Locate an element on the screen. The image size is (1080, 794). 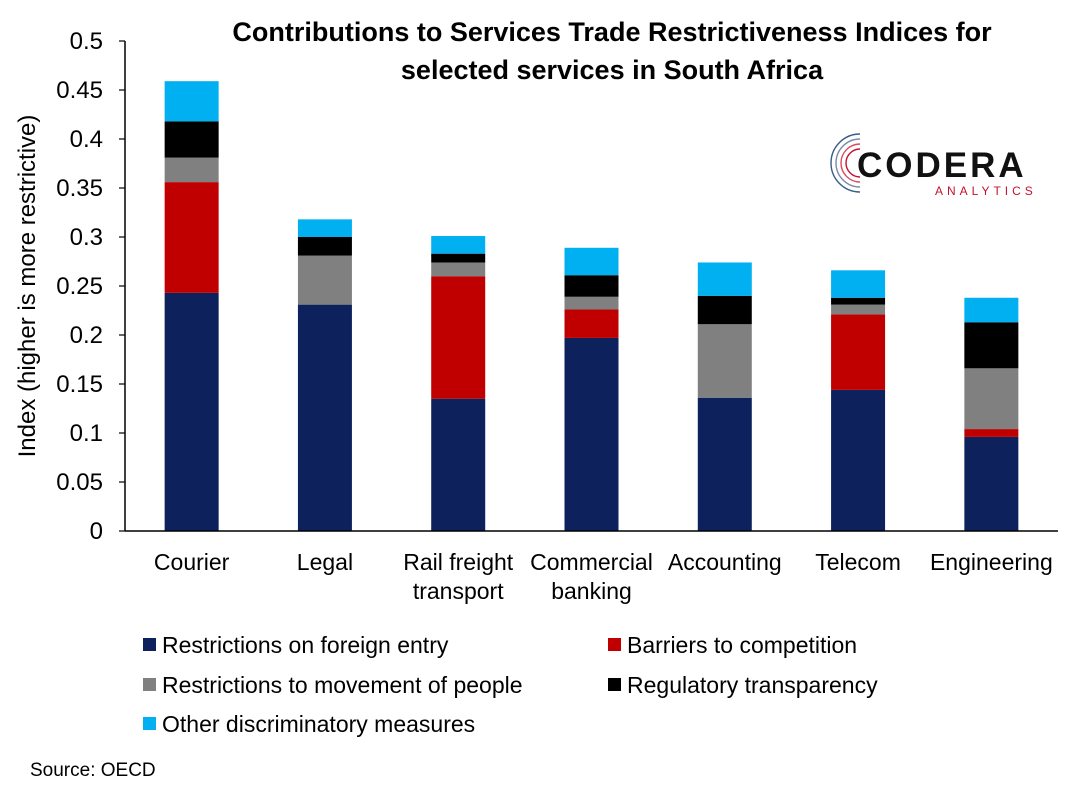
y-tick-label: 0.15 is located at coordinates (79, 384).